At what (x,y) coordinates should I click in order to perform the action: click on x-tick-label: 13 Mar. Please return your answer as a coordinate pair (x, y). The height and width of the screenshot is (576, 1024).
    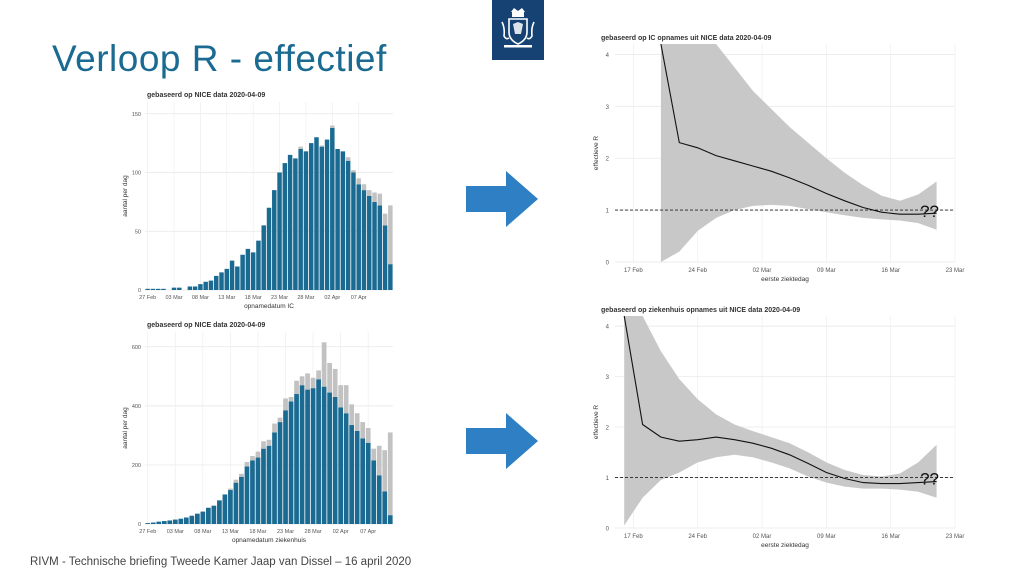
    Looking at the image, I should click on (226, 298).